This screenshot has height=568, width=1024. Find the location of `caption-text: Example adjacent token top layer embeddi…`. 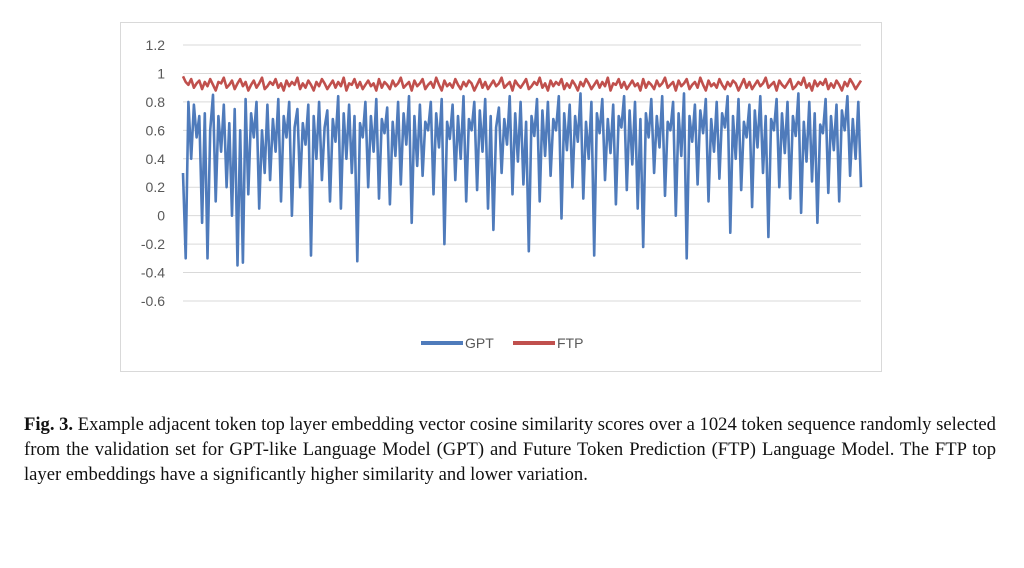

caption-text: Example adjacent token top layer embeddi… is located at coordinates (510, 449).